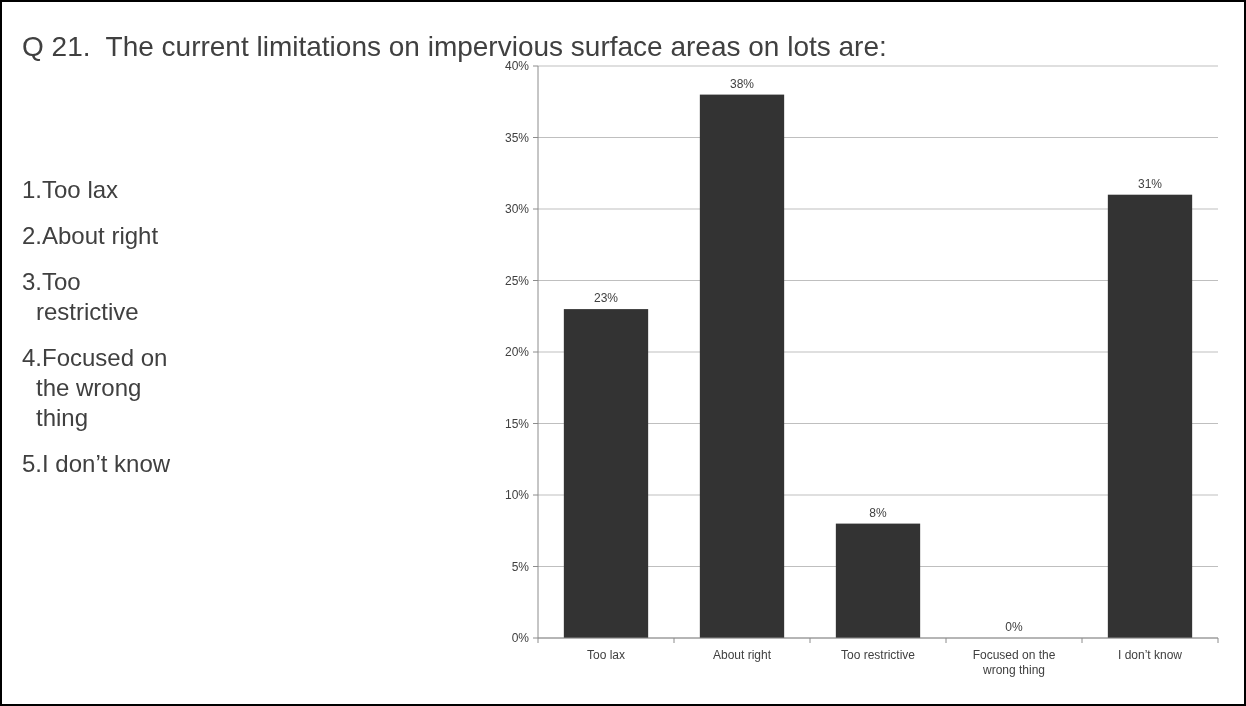  What do you see at coordinates (517, 423) in the screenshot?
I see `y-tick-label: 15%` at bounding box center [517, 423].